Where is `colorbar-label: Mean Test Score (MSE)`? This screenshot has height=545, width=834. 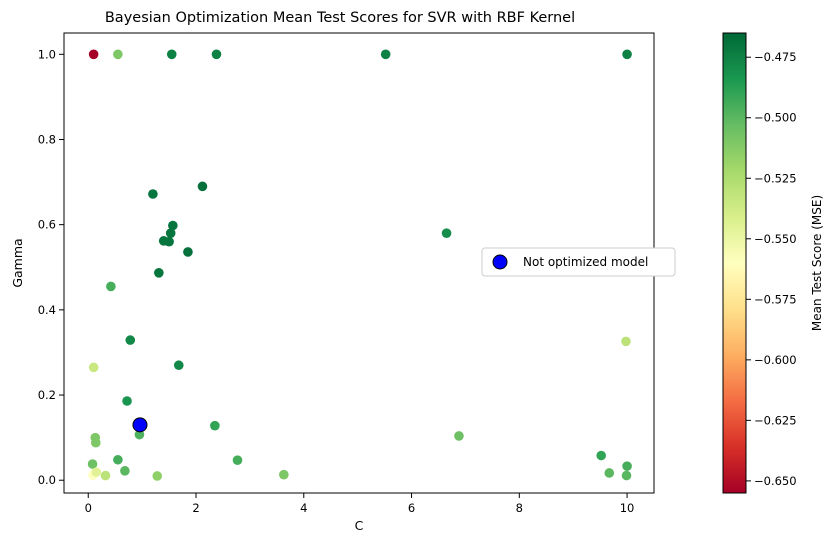
colorbar-label: Mean Test Score (MSE) is located at coordinates (817, 263).